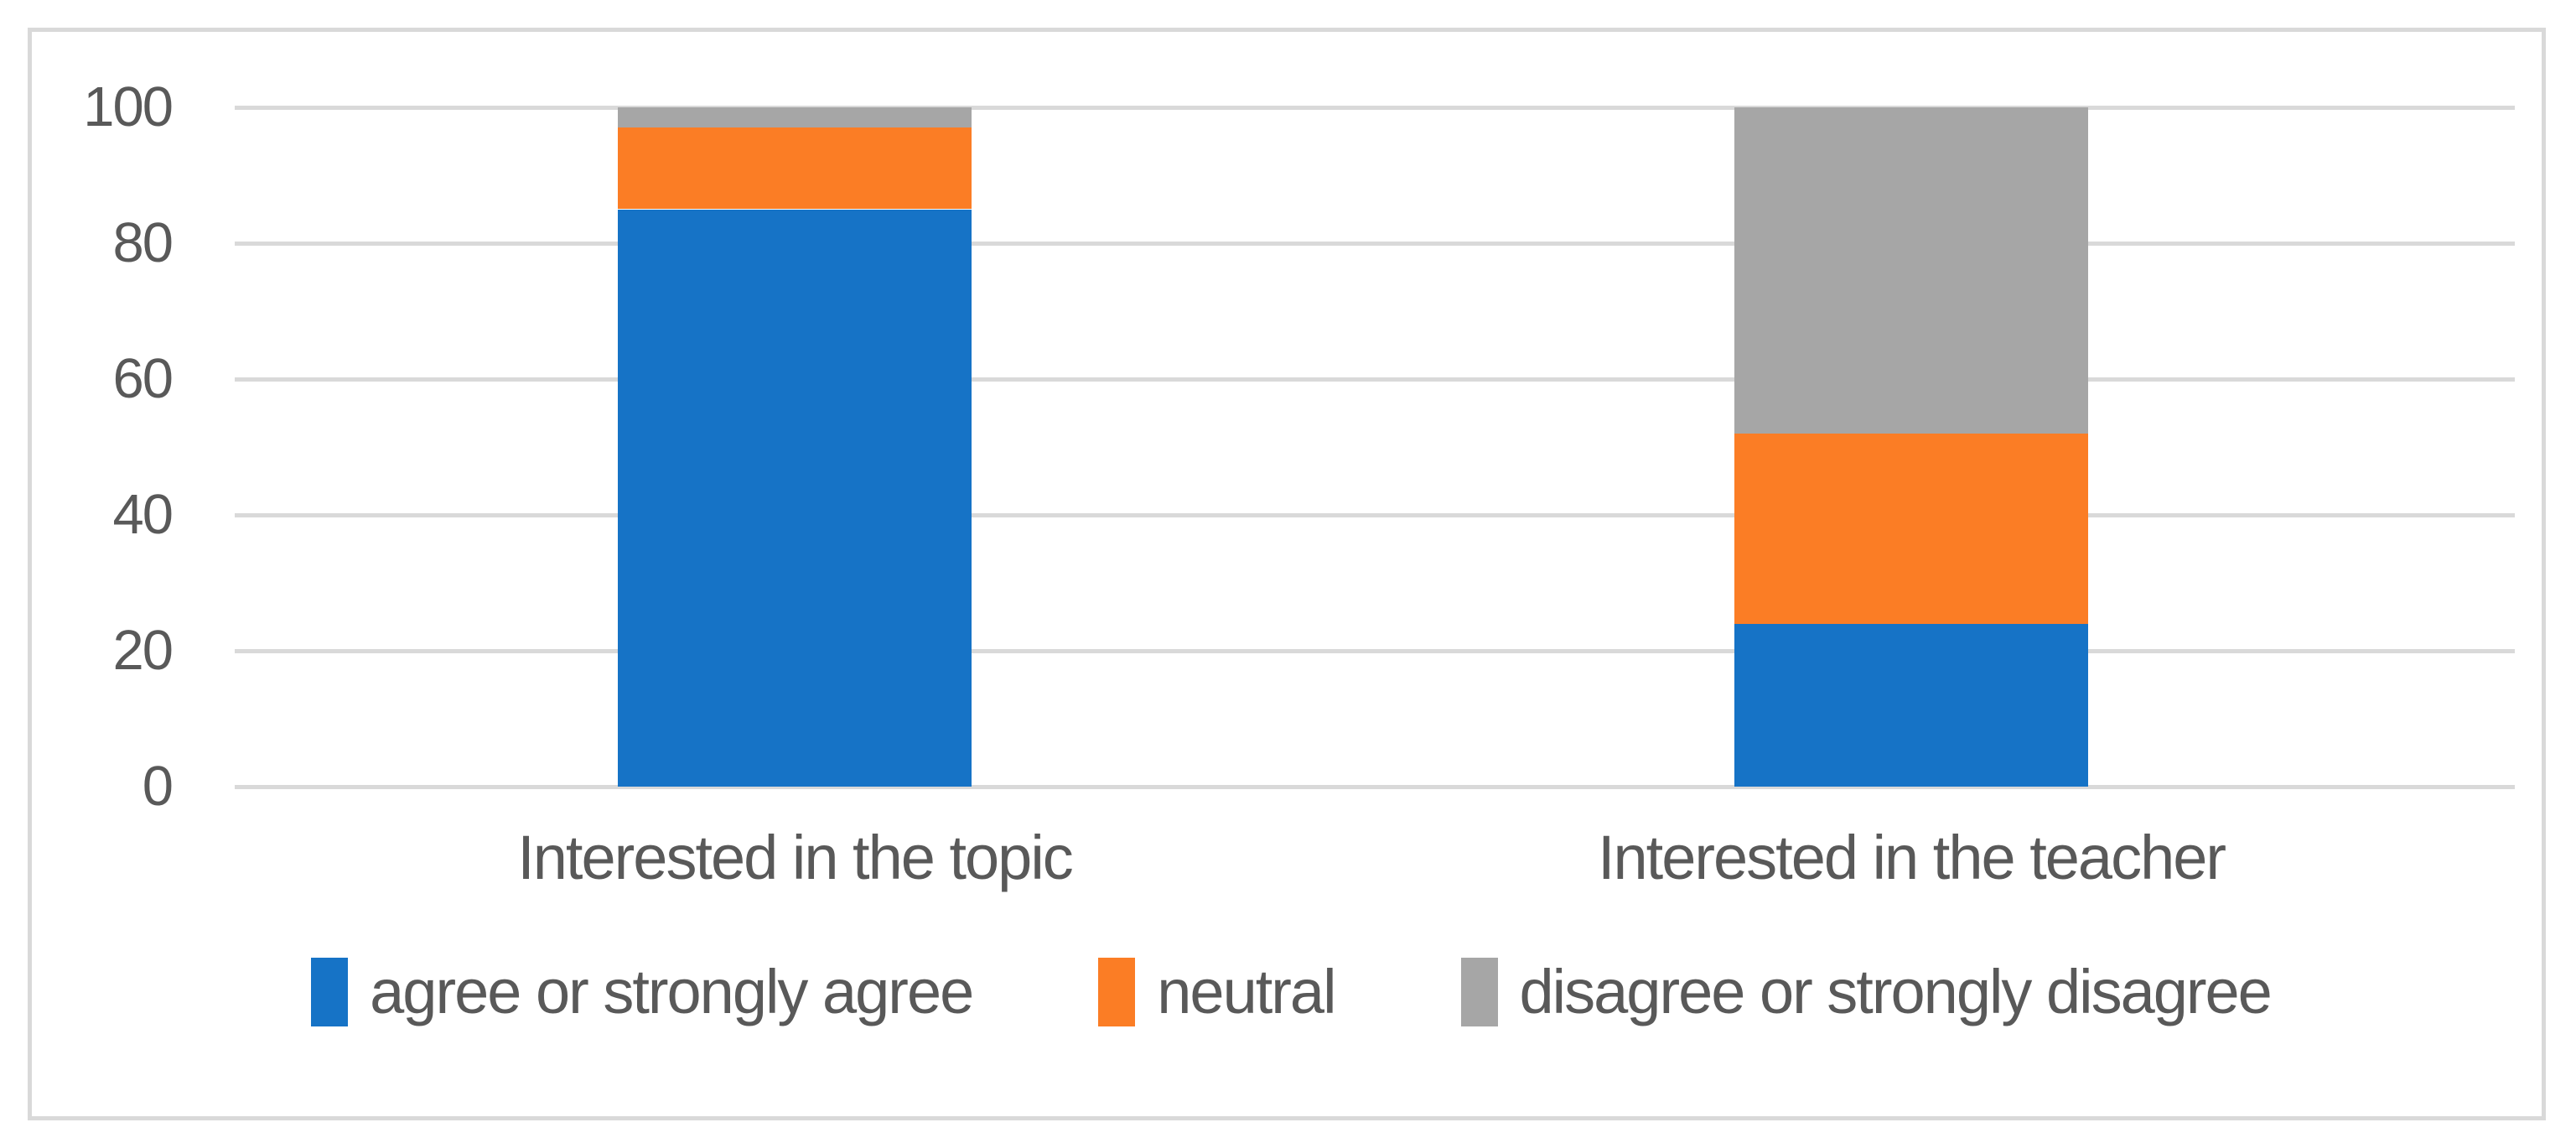 The width and height of the screenshot is (2576, 1138). What do you see at coordinates (1911, 858) in the screenshot?
I see `category-label-teacher: Interested in the teacher` at bounding box center [1911, 858].